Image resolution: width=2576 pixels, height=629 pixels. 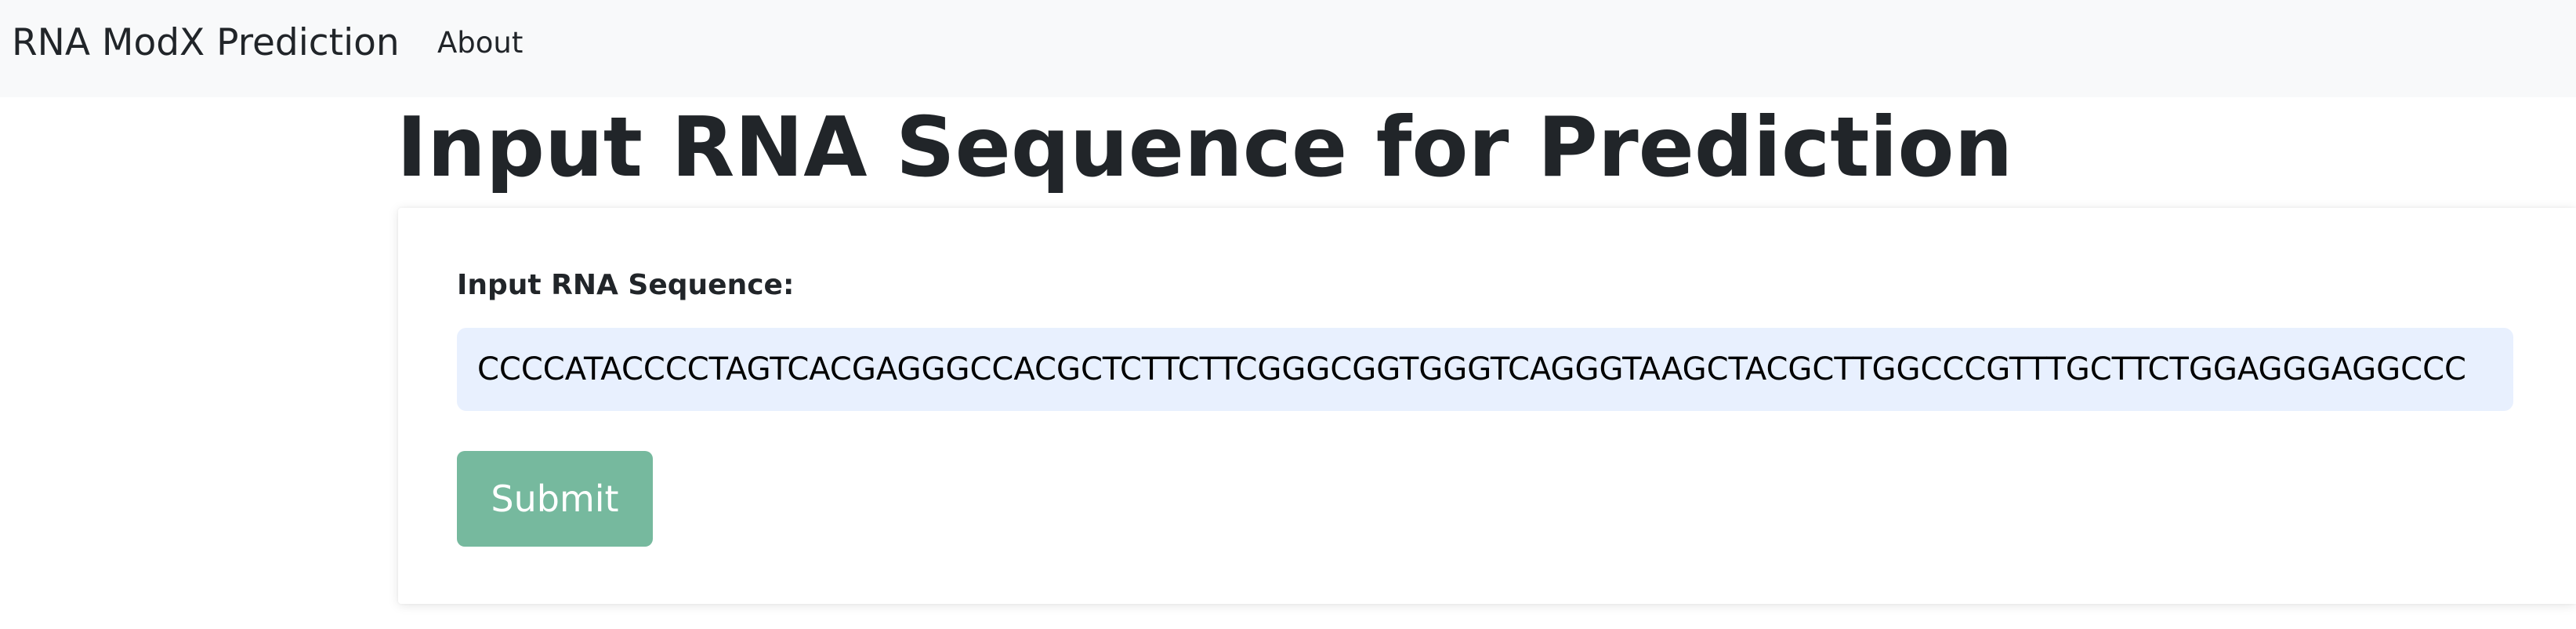 What do you see at coordinates (1205, 147) in the screenshot?
I see `page-title: Input RNA Sequence for Prediction` at bounding box center [1205, 147].